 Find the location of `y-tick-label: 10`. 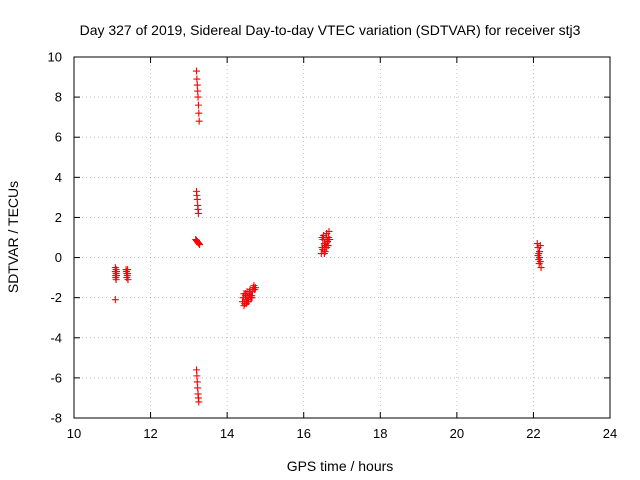

y-tick-label: 10 is located at coordinates (55, 57).